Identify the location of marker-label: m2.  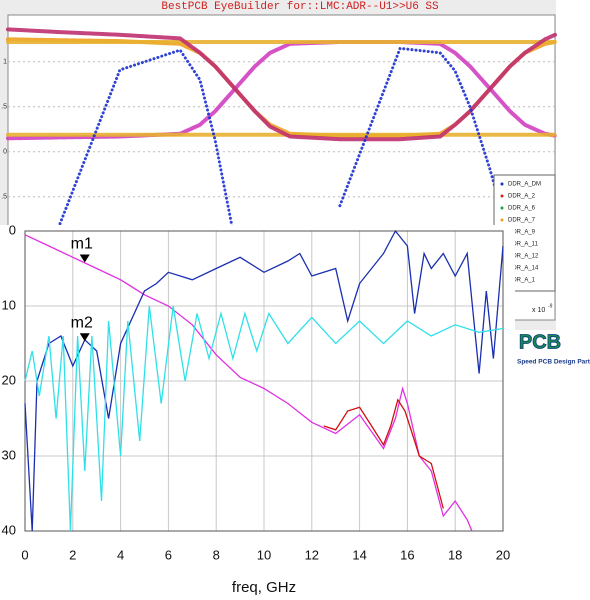
(82, 322).